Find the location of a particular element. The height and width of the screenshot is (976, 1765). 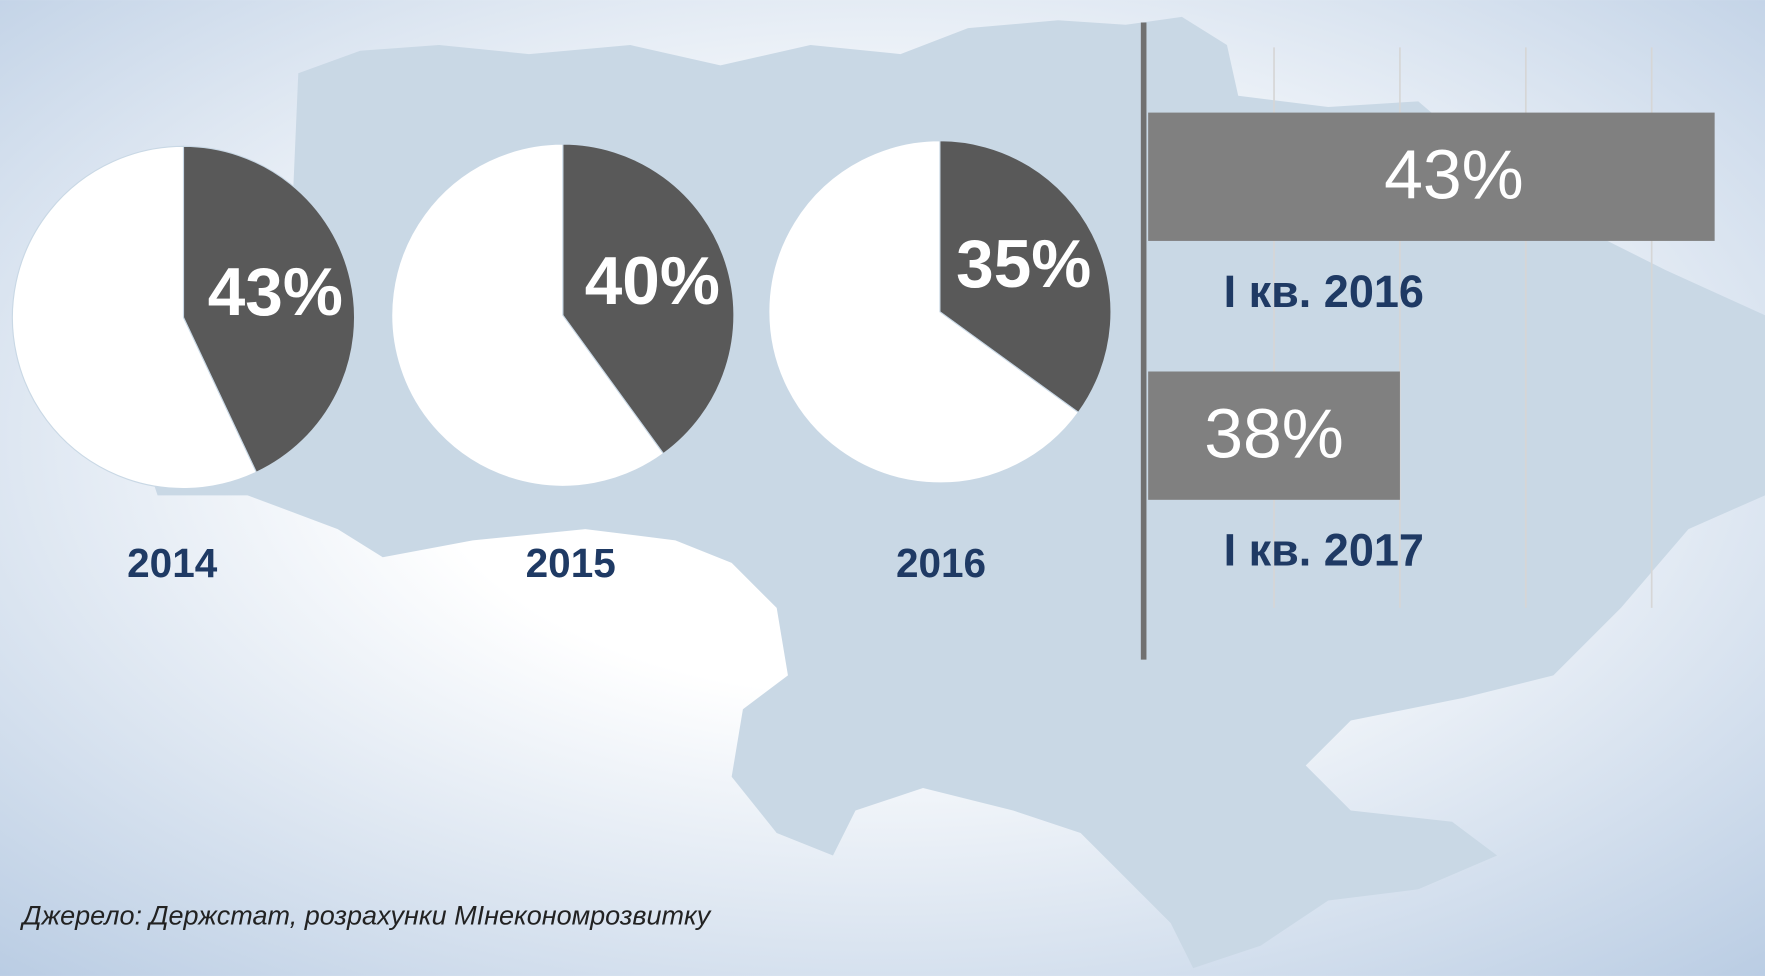

slice-label: 35% is located at coordinates (1023, 264).